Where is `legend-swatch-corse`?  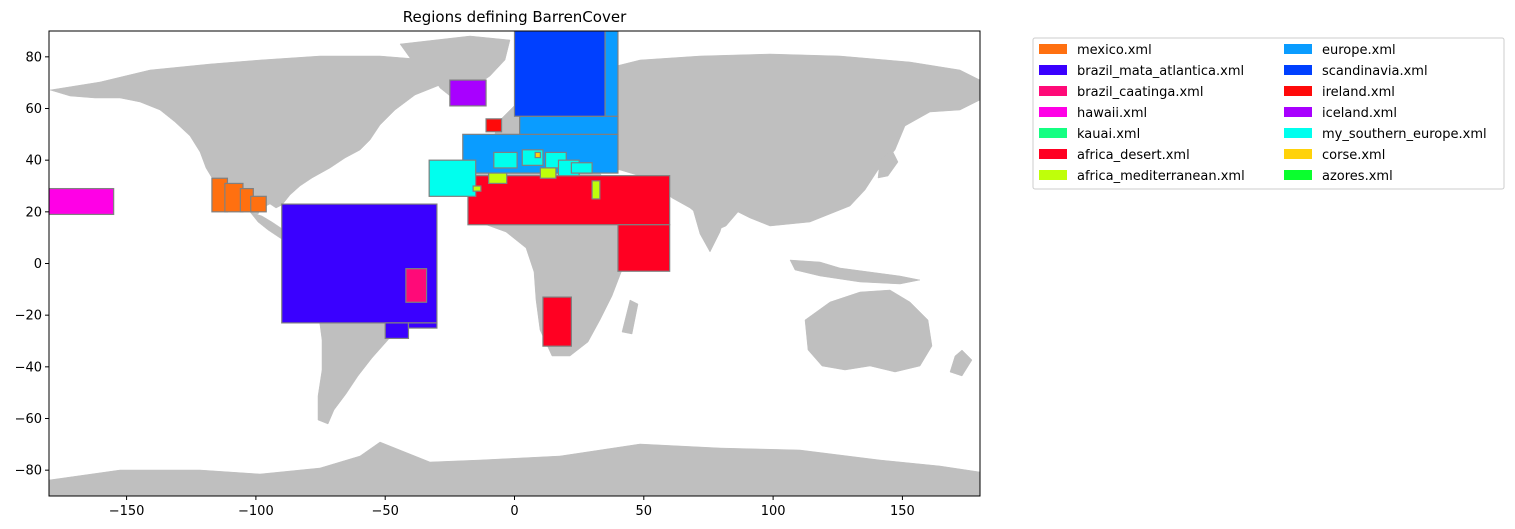
legend-swatch-corse is located at coordinates (1298, 154).